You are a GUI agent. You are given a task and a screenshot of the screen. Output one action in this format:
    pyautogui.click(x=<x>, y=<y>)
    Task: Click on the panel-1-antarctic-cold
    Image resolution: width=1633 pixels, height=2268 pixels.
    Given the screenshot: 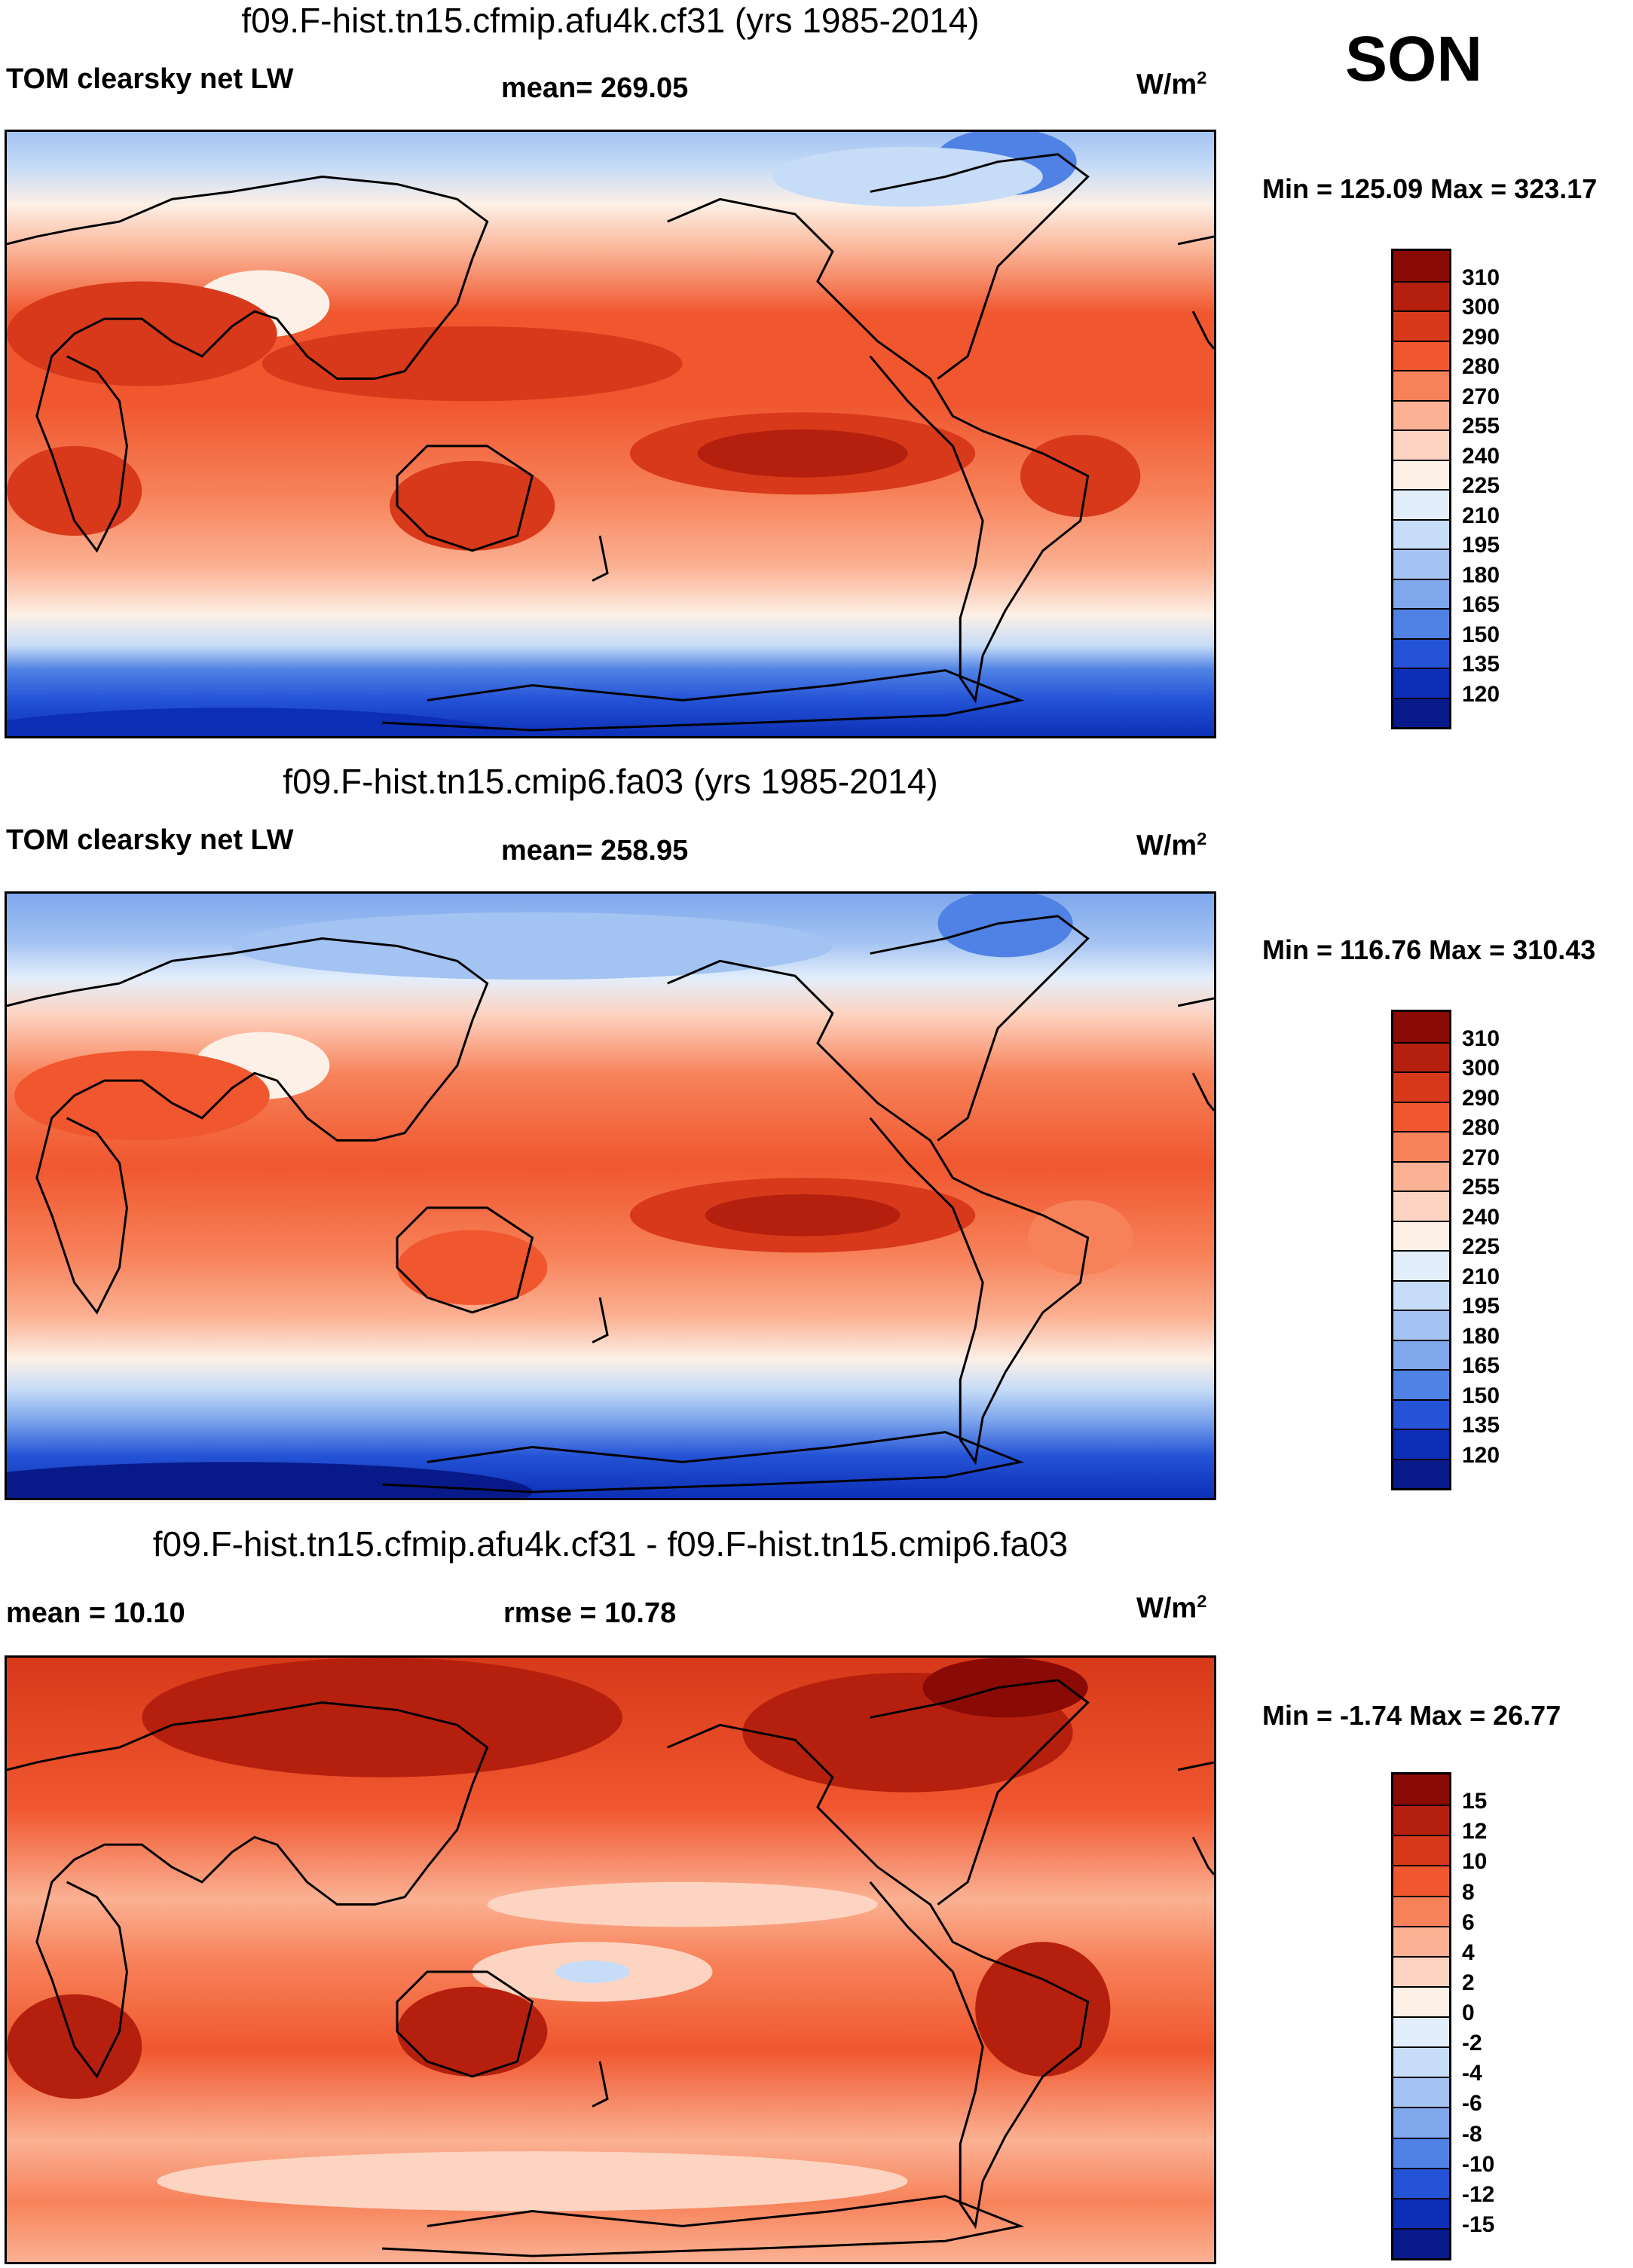 What is the action you would take?
    pyautogui.click(x=265, y=722)
    